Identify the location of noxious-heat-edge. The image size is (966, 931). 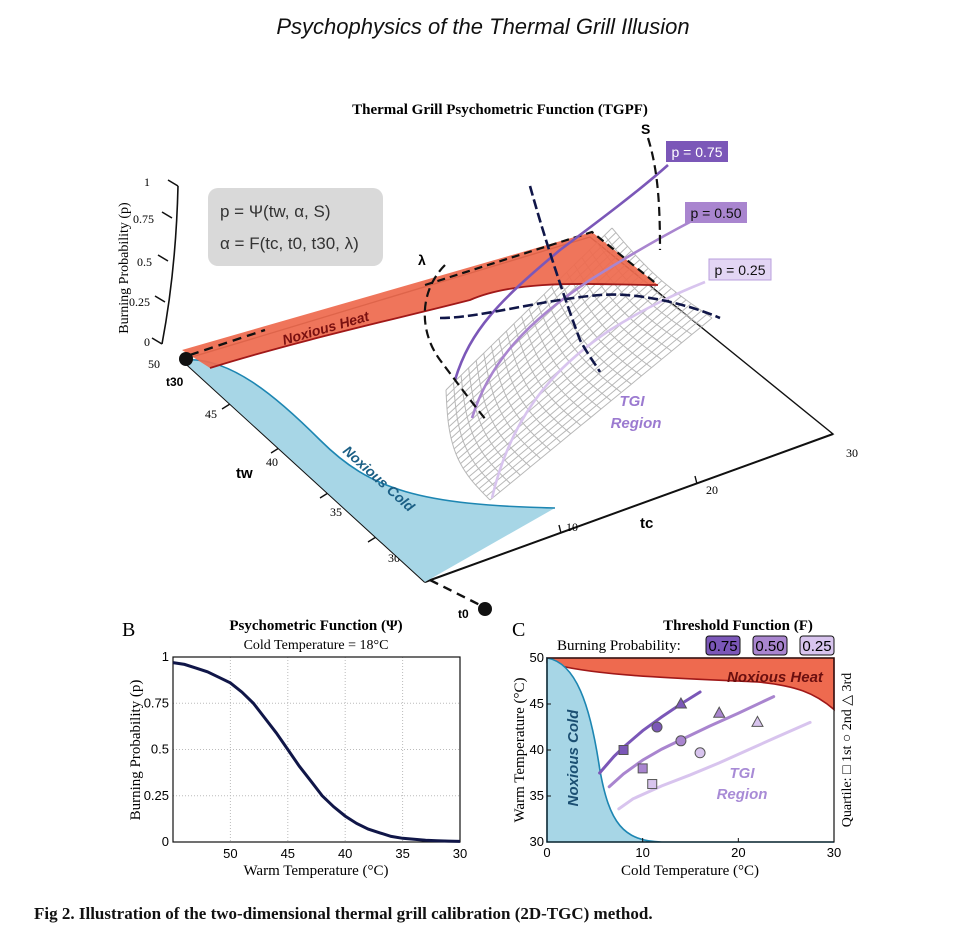
(434, 326).